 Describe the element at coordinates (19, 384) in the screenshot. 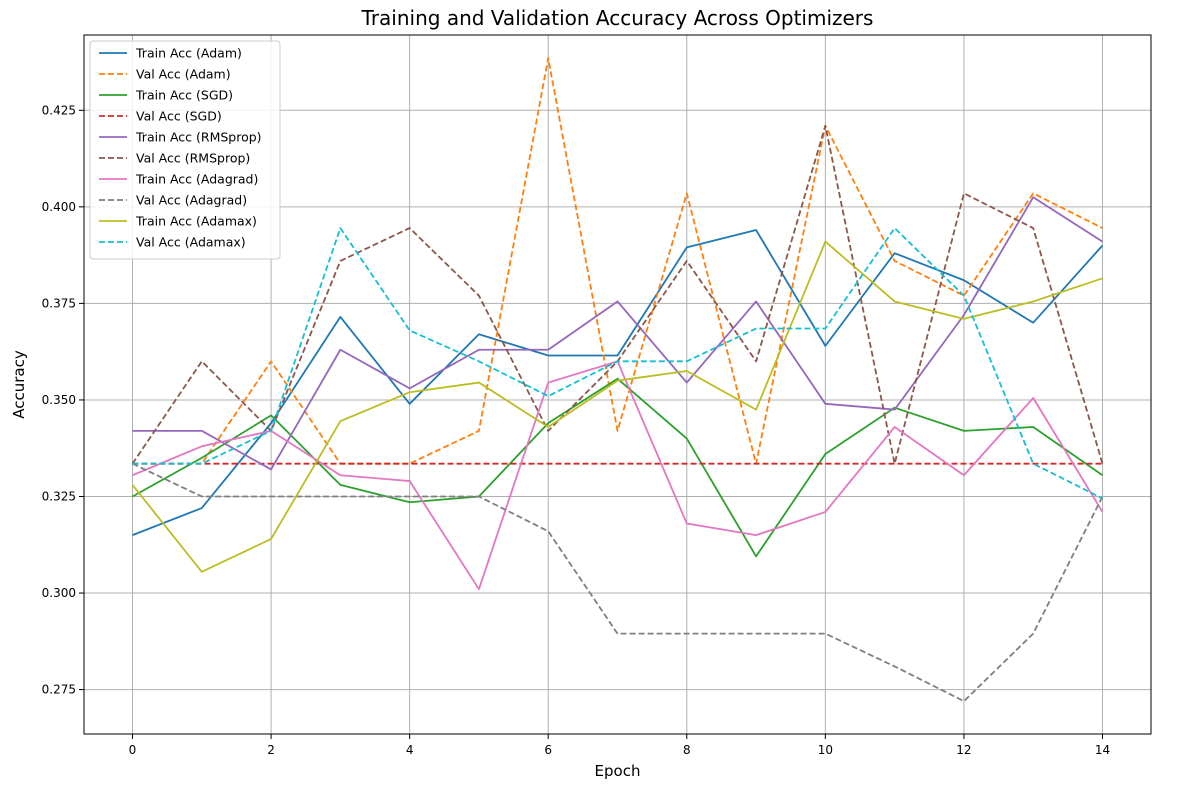

I see `y-axis-label: Accuracy` at that location.